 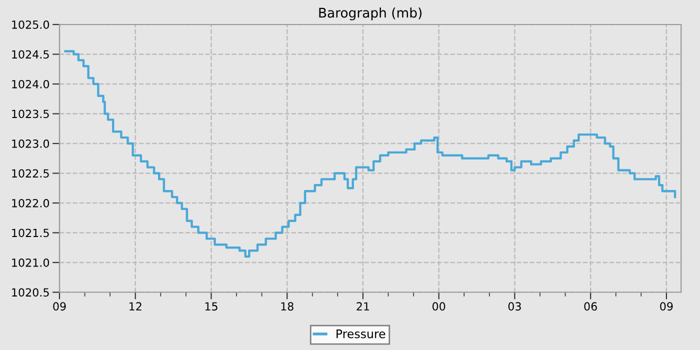 What do you see at coordinates (30, 173) in the screenshot?
I see `y-tick-label: 1022.5` at bounding box center [30, 173].